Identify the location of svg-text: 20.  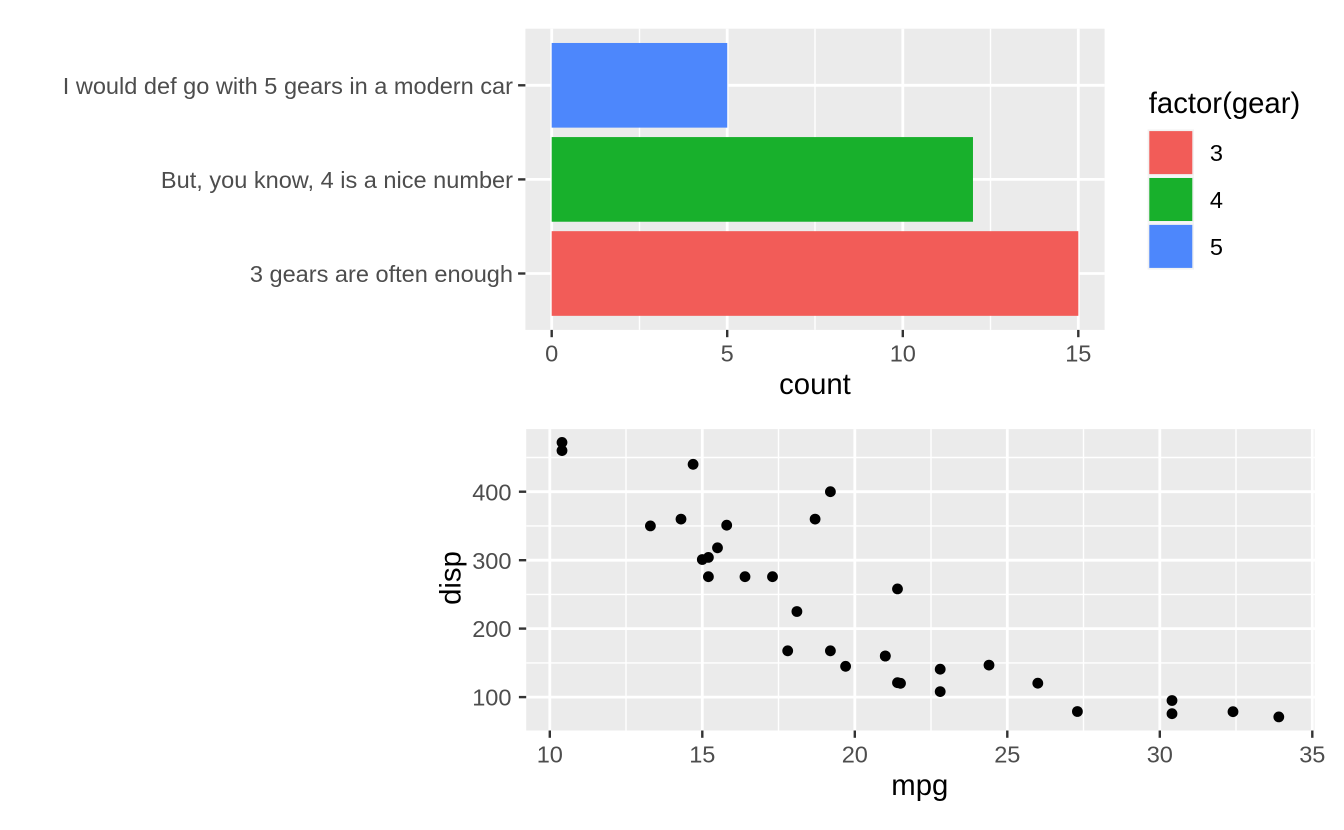
(855, 755).